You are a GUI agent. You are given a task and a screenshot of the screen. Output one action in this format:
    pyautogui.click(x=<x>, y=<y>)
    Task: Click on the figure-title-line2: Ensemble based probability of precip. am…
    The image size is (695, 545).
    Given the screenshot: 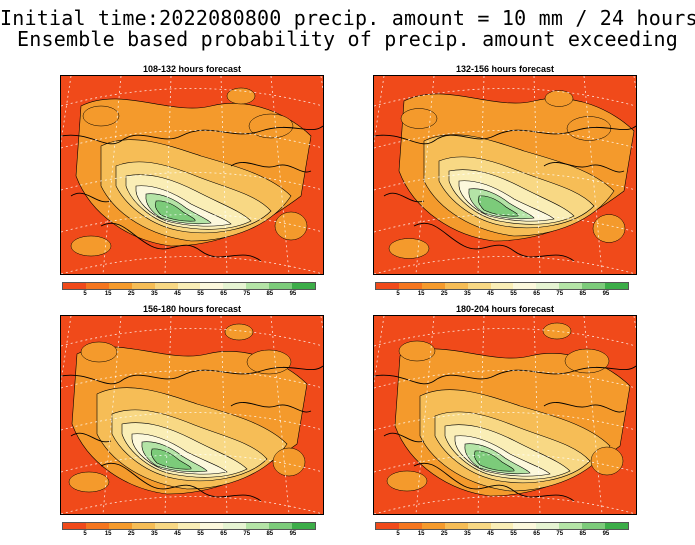 What is the action you would take?
    pyautogui.click(x=347, y=39)
    